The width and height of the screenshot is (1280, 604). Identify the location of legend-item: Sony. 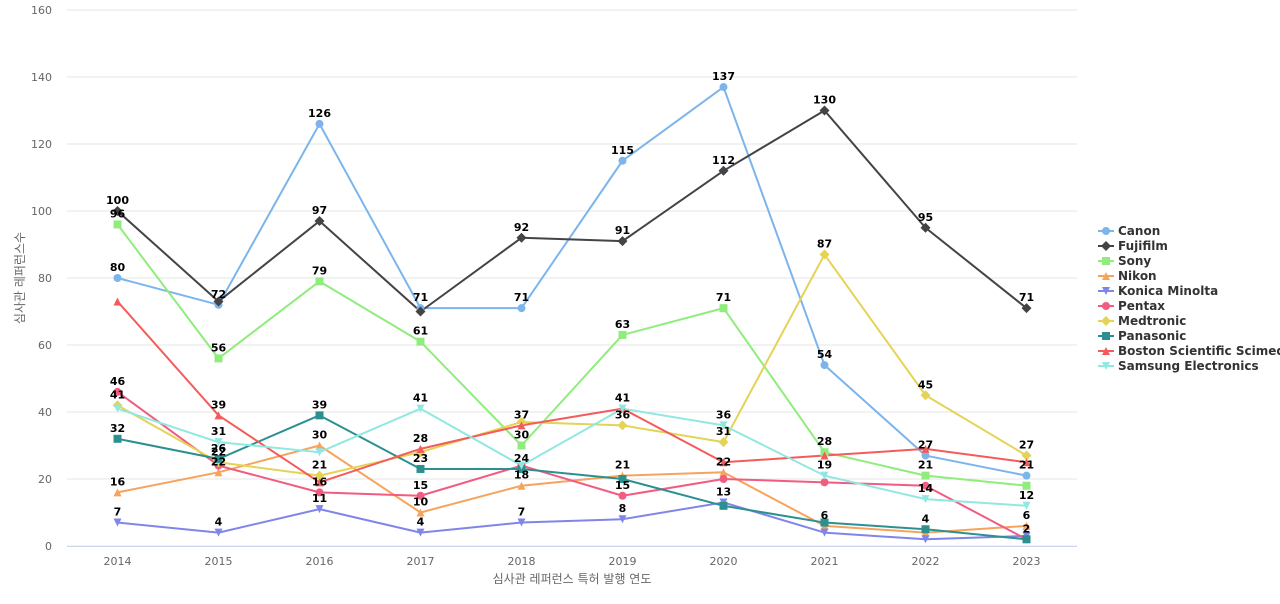
(1124, 261).